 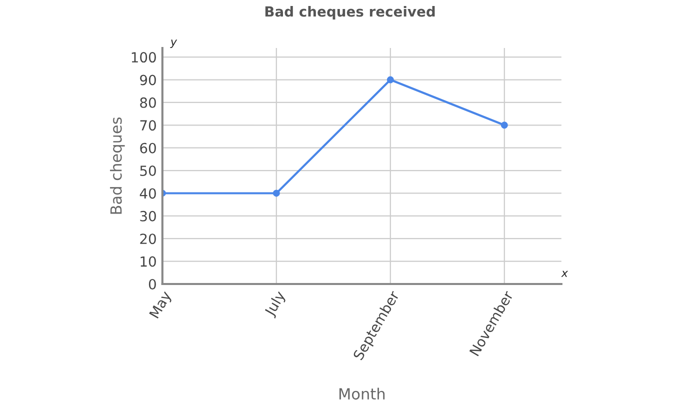 What do you see at coordinates (148, 148) in the screenshot?
I see `y-tick-label: 60` at bounding box center [148, 148].